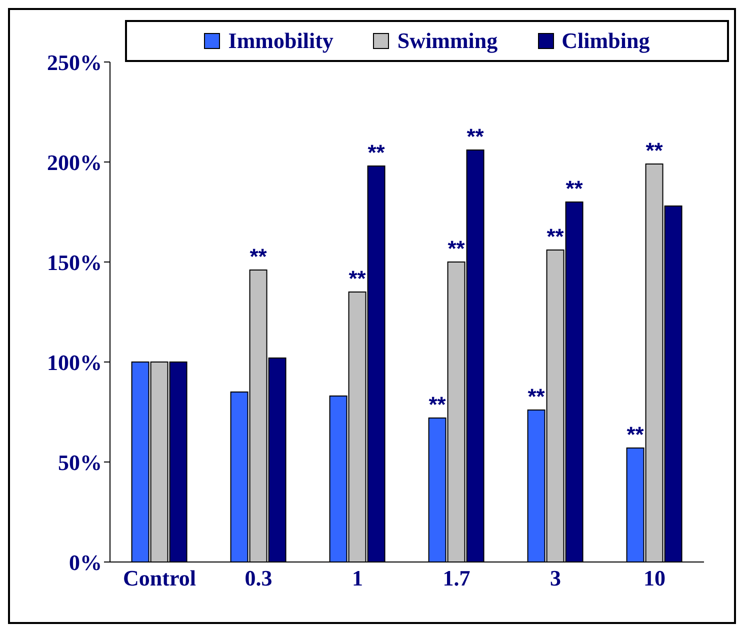  What do you see at coordinates (159, 578) in the screenshot?
I see `x-tick-label: Control` at bounding box center [159, 578].